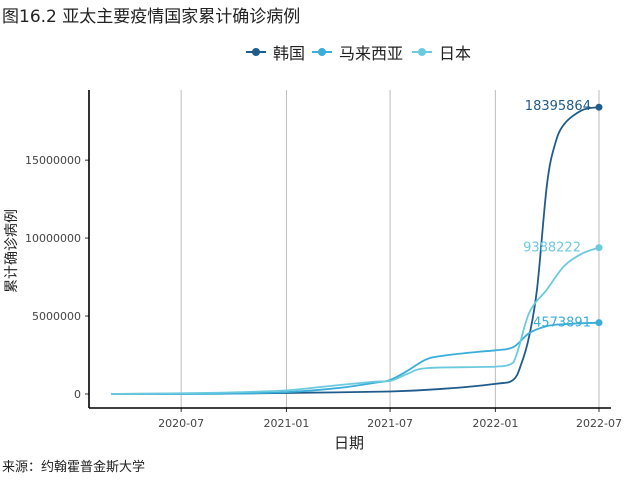  I want to click on label-layer: 18395864 4573891 9388222, so click(557, 214).